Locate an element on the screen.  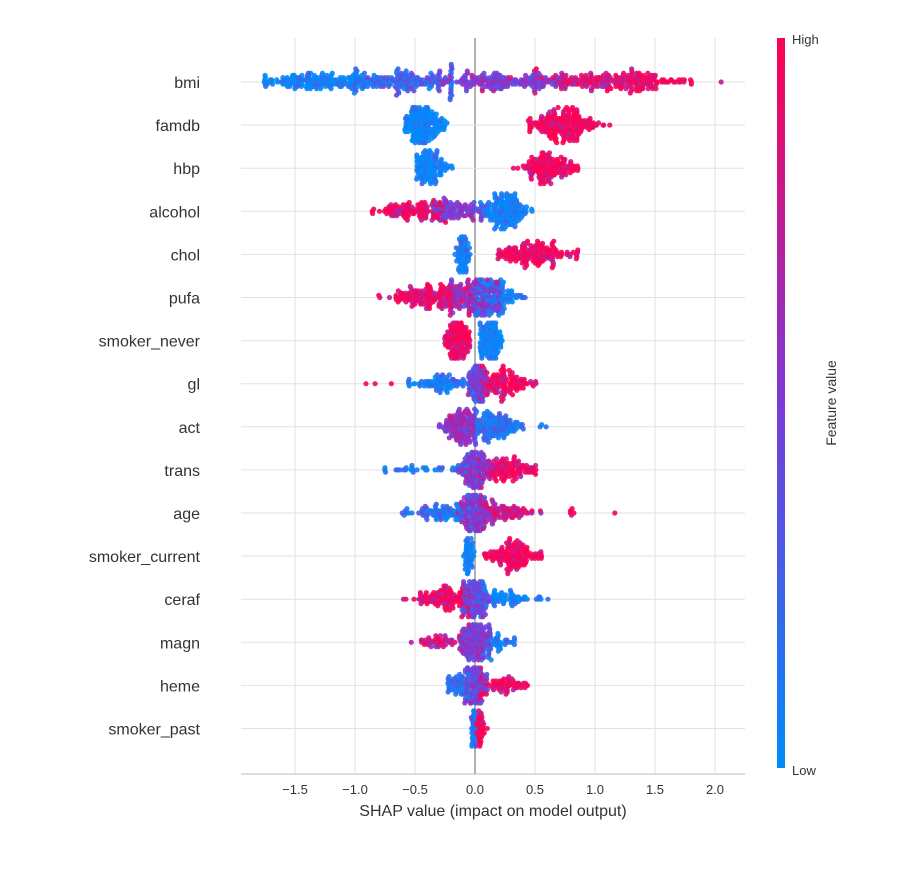
colorbar-high-label: High is located at coordinates (805, 39).